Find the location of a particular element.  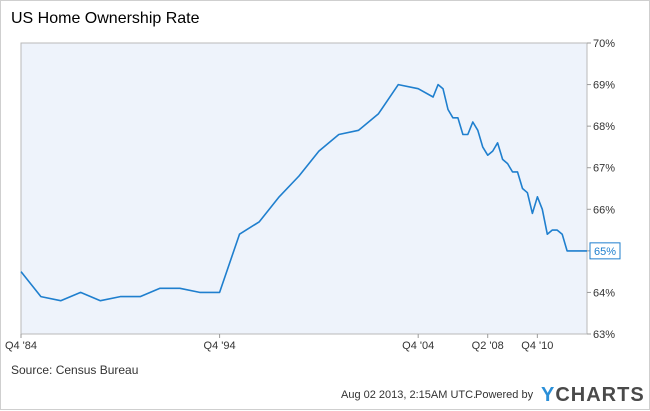

powered-by: Powered by is located at coordinates (504, 395).